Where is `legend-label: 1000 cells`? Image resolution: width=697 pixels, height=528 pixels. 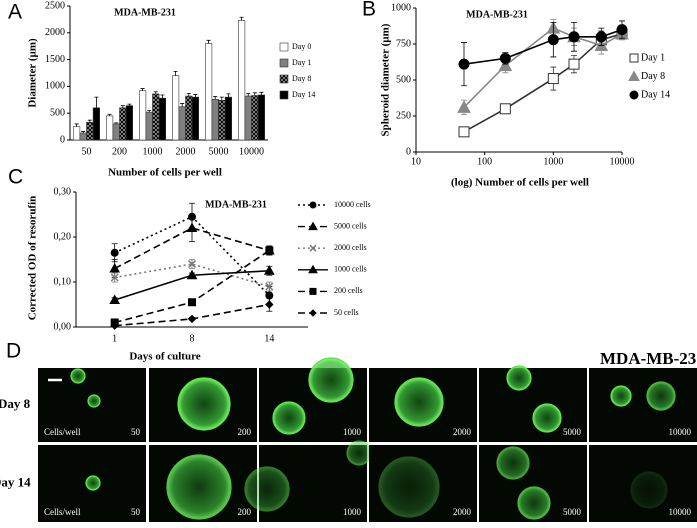
legend-label: 1000 cells is located at coordinates (350, 269).